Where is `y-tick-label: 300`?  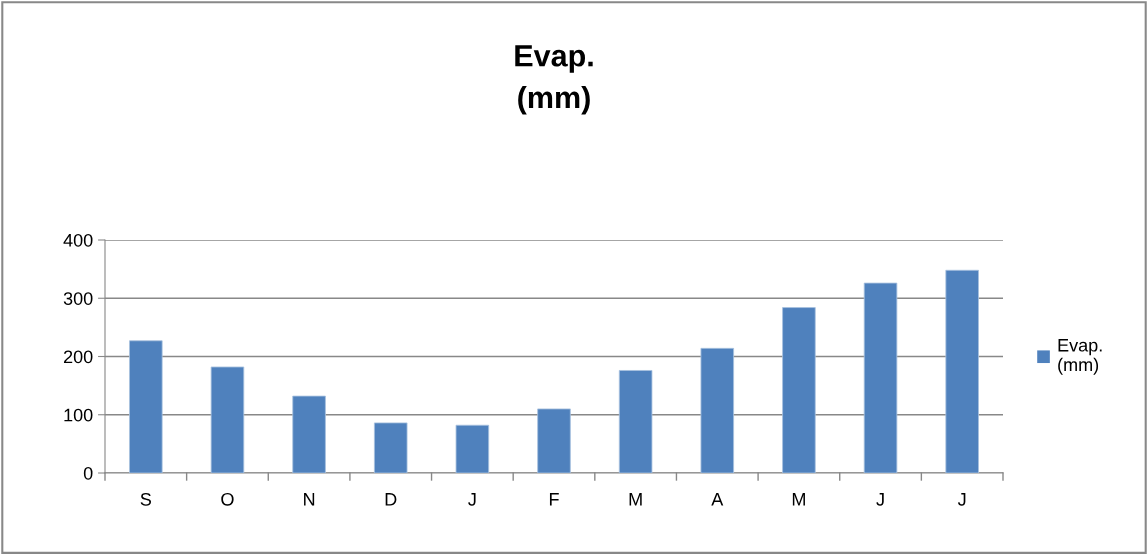
y-tick-label: 300 is located at coordinates (78, 298).